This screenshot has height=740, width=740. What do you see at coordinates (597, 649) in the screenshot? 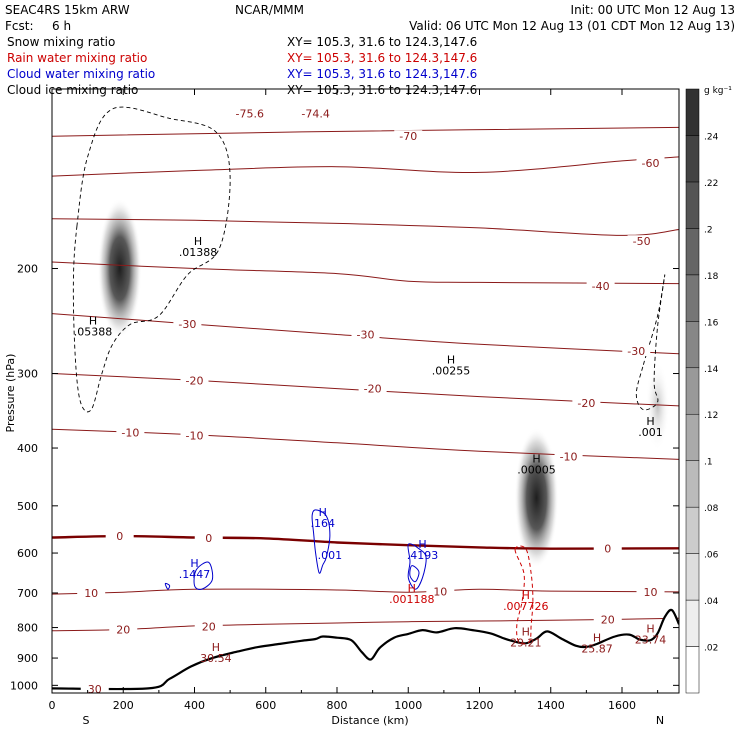
I see `maximum-value: 25.87` at bounding box center [597, 649].